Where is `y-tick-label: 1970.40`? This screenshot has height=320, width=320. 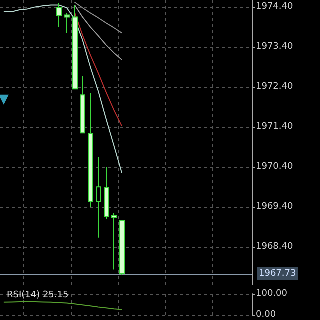
y-tick-label: 1970.40 is located at coordinates (275, 167).